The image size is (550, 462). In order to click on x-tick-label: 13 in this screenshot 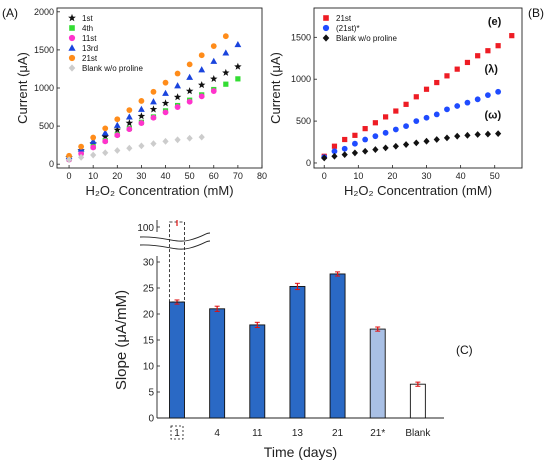, I will do `click(298, 433)`.